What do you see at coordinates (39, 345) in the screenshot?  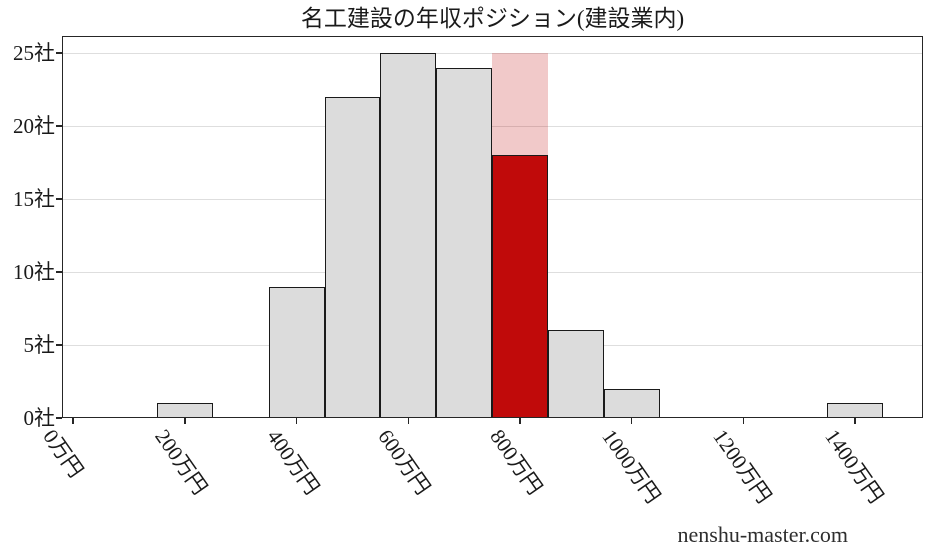 I see `y-tick-label: 5社` at bounding box center [39, 345].